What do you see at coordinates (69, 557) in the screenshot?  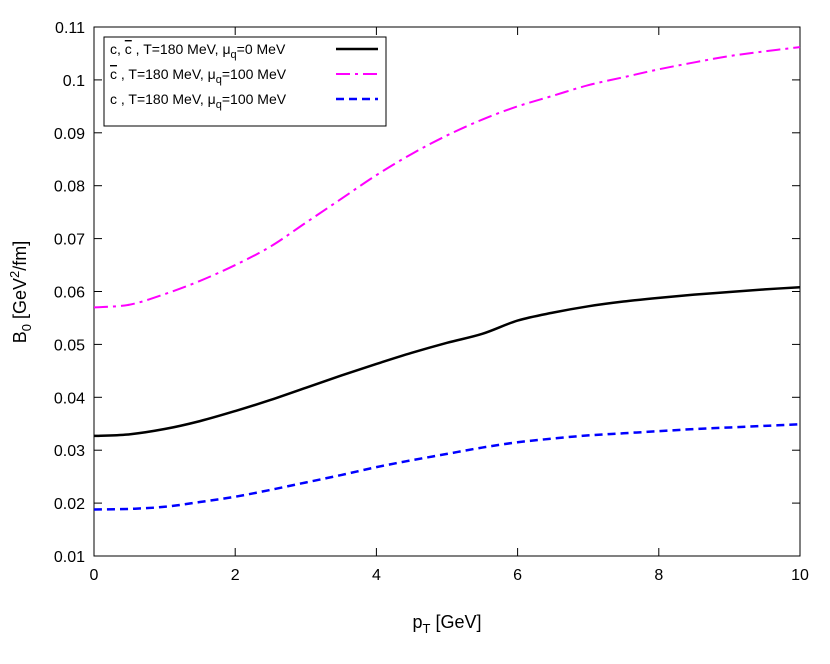 I see `y-tick-label: 0.01` at bounding box center [69, 557].